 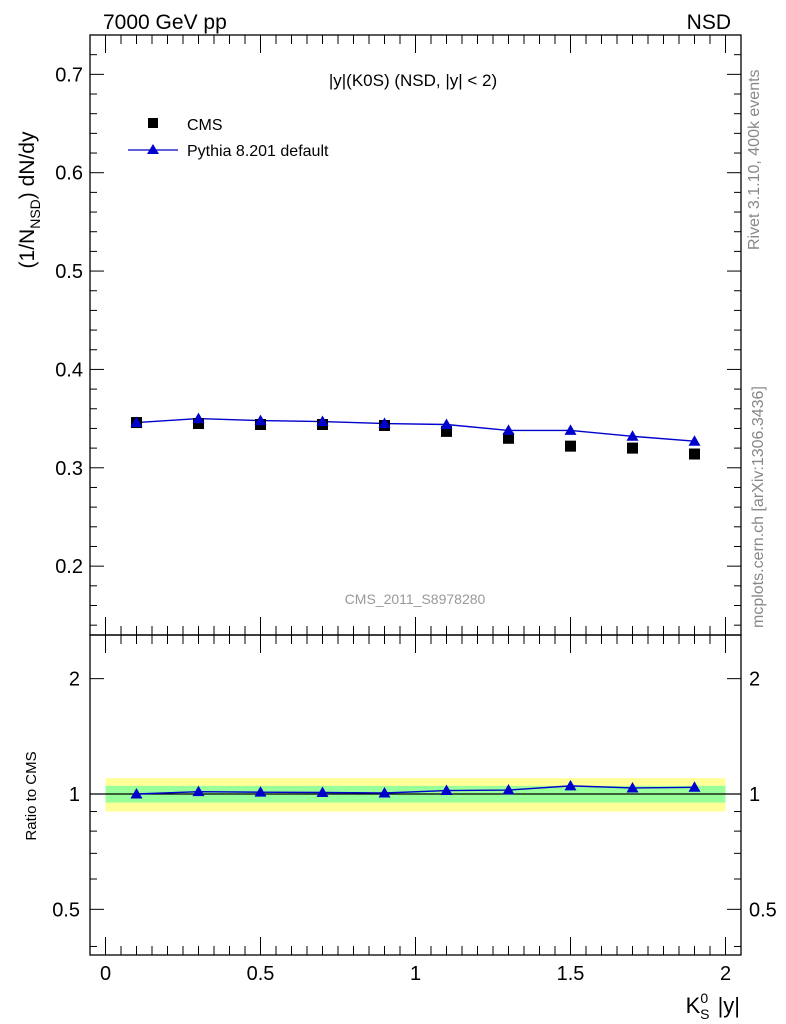 I want to click on main-series, so click(x=415, y=436).